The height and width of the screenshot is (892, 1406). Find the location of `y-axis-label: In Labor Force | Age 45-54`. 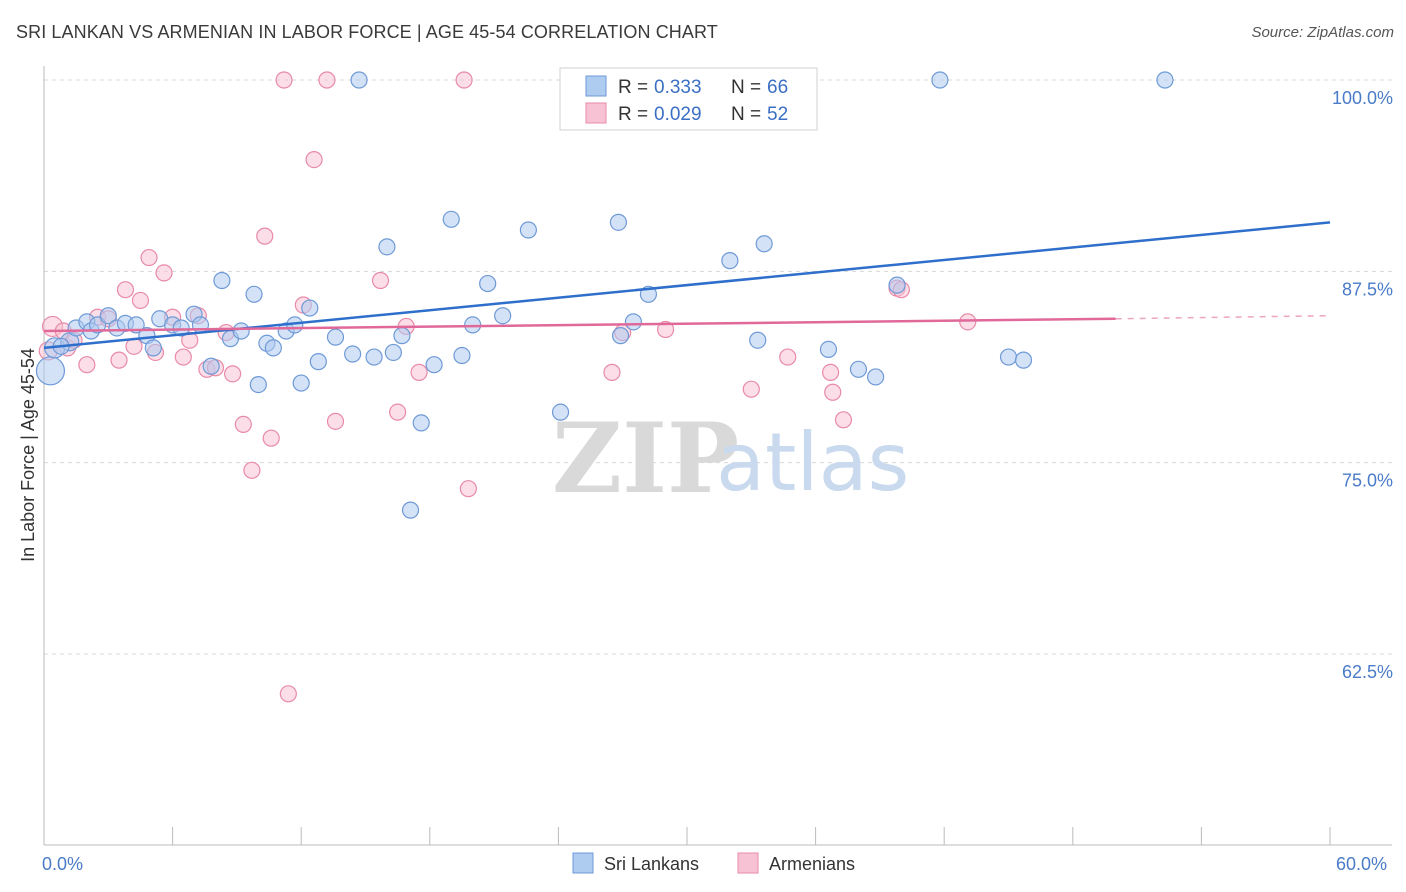

y-axis-label: In Labor Force | Age 45-54 is located at coordinates (28, 455).